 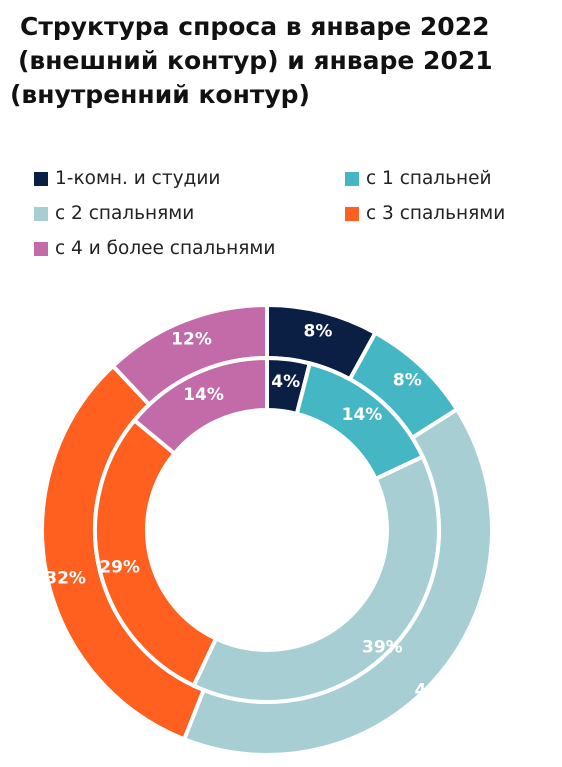 I want to click on legend-item-3bedroom: с 3 спальнями, so click(x=425, y=213).